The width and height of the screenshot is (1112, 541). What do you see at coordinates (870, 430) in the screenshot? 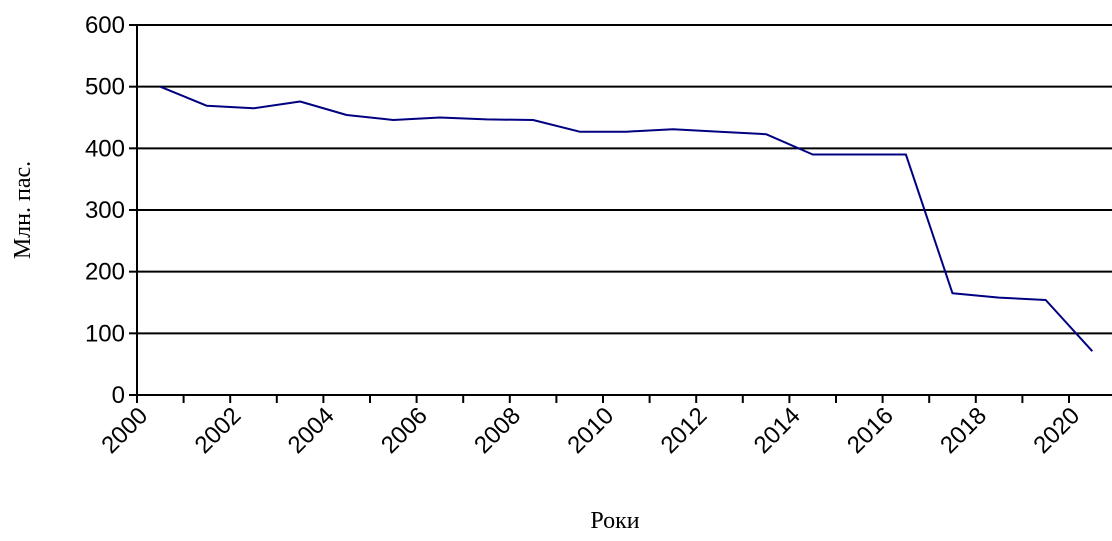
I see `x-tick-label: 2016` at bounding box center [870, 430].